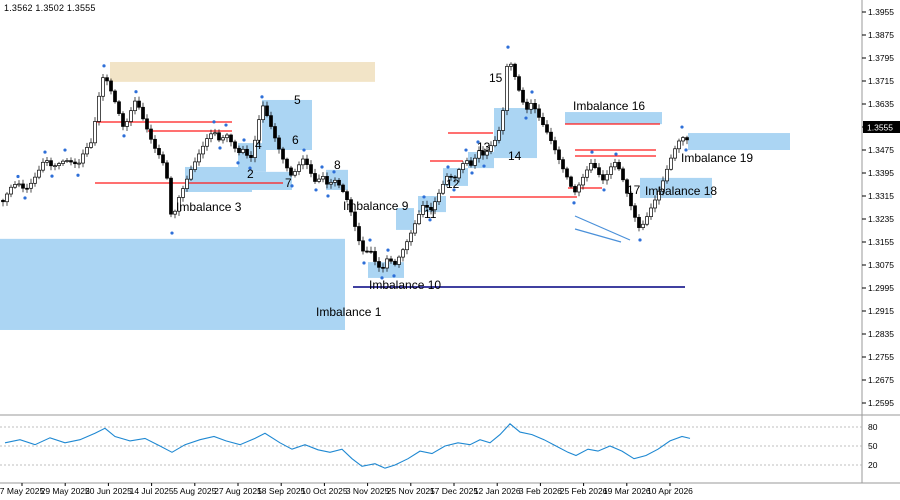 The height and width of the screenshot is (500, 900). I want to click on date-axis-label: 10 Oct 2025, so click(324, 491).